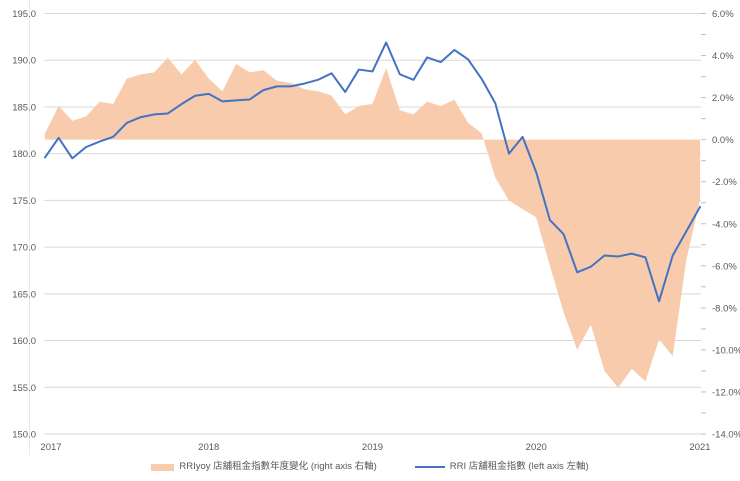 This screenshot has height=481, width=740. Describe the element at coordinates (429, 467) in the screenshot. I see `rri-line-swatch-icon` at that location.